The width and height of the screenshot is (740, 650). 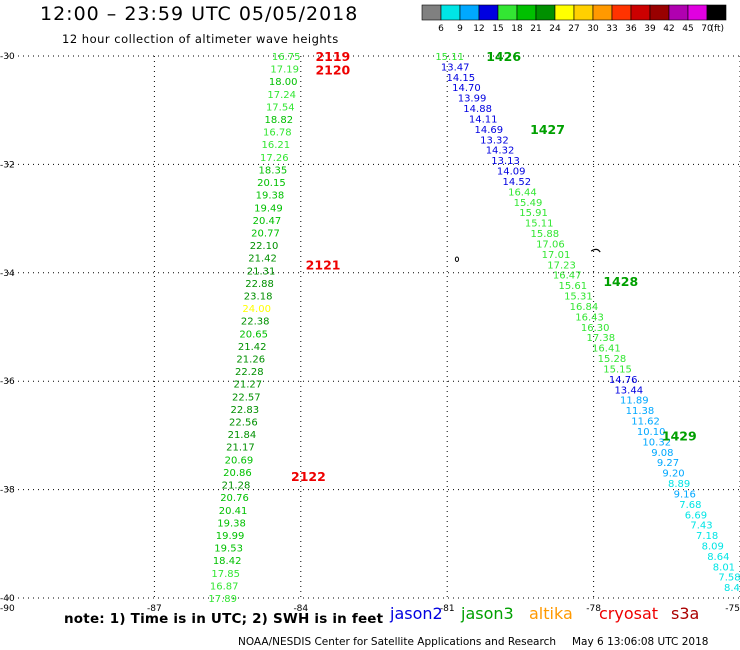 I want to click on wave-height-value: 8.64, so click(x=718, y=557).